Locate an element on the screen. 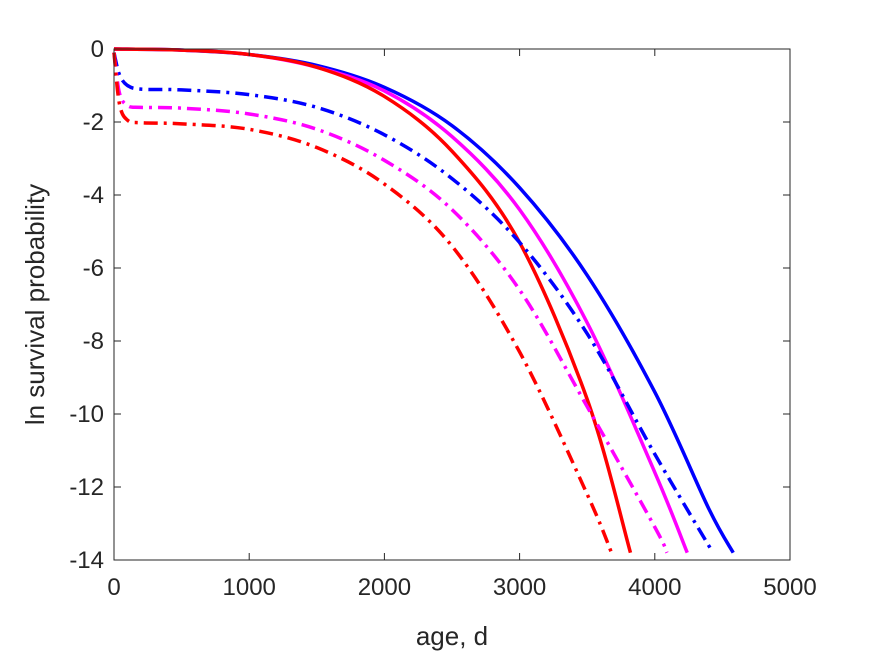 The height and width of the screenshot is (656, 875). y-tick-label: -12 is located at coordinates (86, 487).